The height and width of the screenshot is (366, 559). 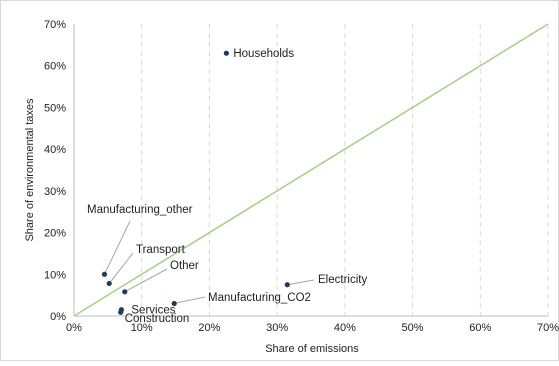 I want to click on x-tick-label: 30%, so click(x=277, y=328).